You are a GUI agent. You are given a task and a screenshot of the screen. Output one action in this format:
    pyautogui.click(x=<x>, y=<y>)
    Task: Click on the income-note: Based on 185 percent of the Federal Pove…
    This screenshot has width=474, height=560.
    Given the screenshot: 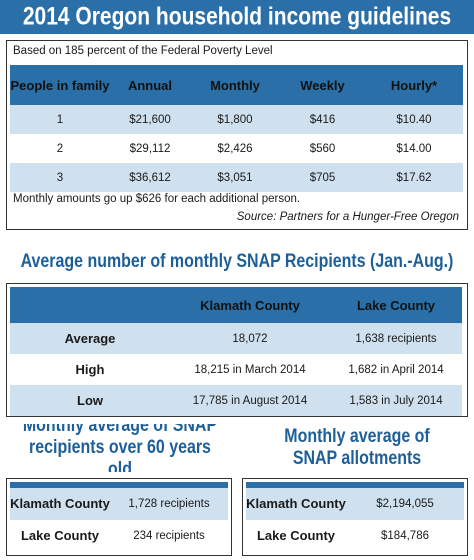 What is the action you would take?
    pyautogui.click(x=143, y=51)
    